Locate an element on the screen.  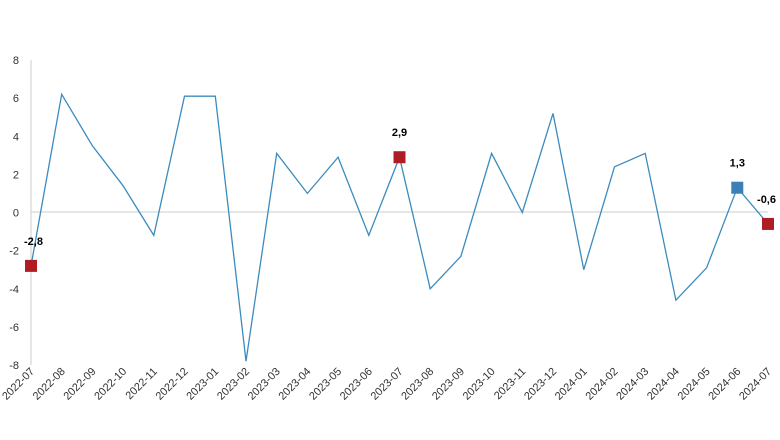
x-tick-label: 2023-01 is located at coordinates (202, 384).